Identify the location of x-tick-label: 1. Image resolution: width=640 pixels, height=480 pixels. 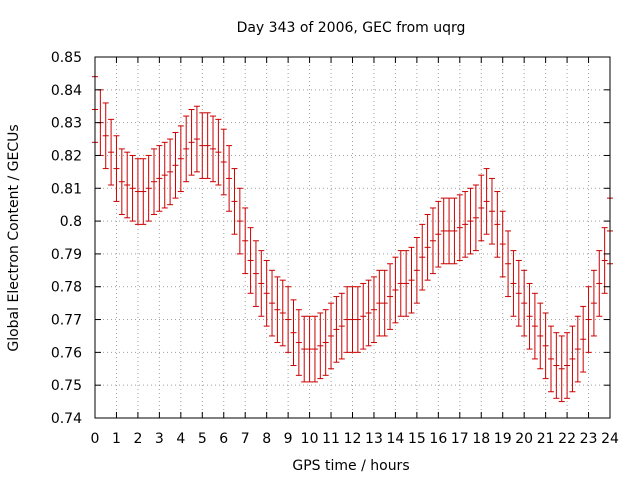
(116, 439).